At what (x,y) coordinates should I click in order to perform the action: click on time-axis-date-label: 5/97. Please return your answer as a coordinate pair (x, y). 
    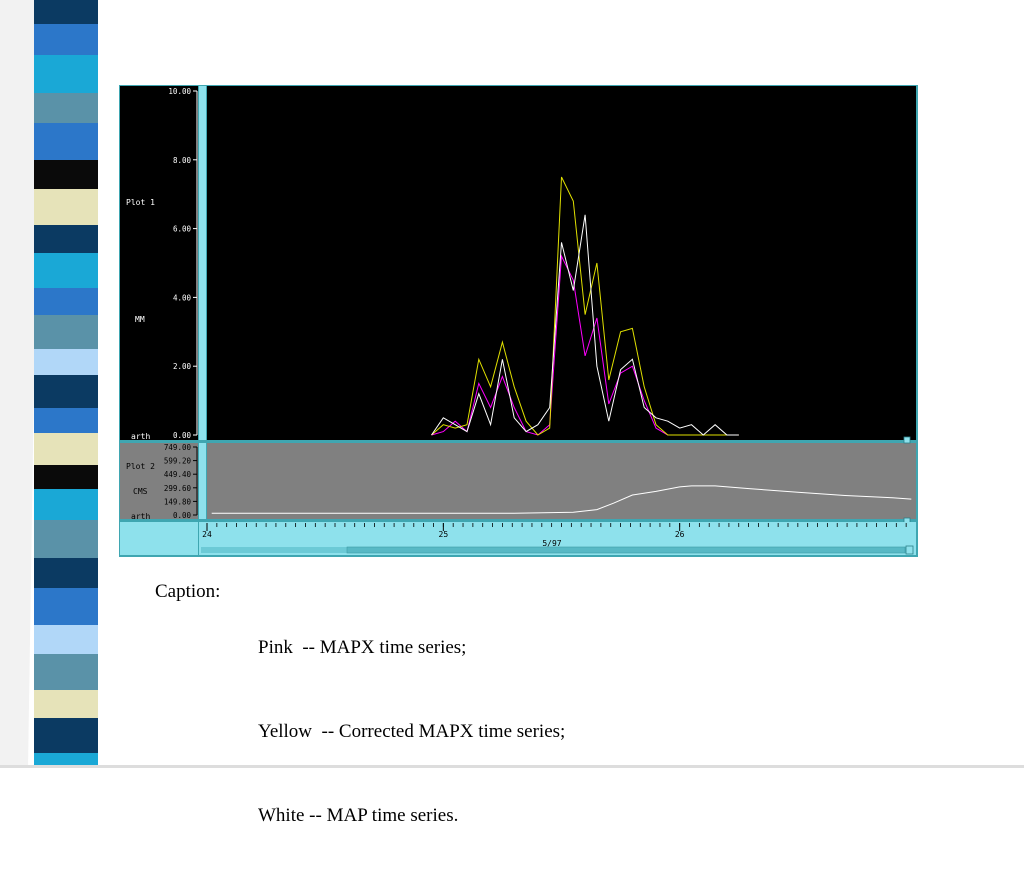
    Looking at the image, I should click on (551, 543).